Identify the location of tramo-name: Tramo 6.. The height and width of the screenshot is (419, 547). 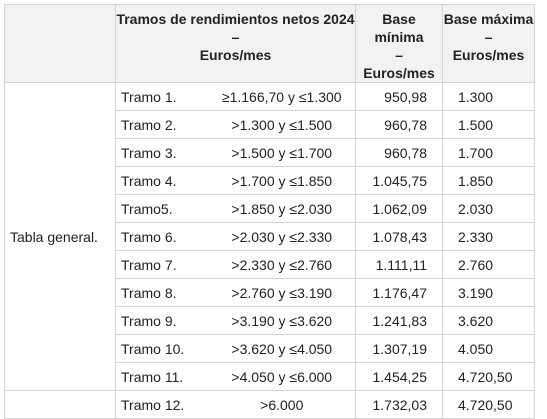
(162, 236).